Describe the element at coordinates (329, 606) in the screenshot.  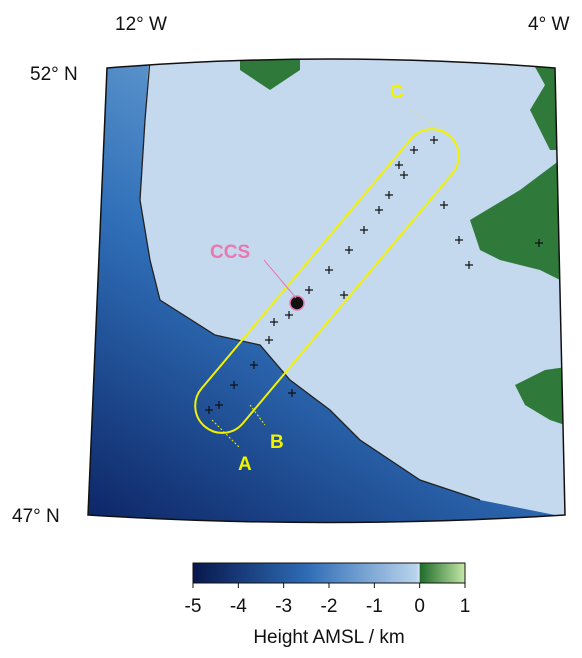
I see `colorbar-tick-label: -2` at that location.